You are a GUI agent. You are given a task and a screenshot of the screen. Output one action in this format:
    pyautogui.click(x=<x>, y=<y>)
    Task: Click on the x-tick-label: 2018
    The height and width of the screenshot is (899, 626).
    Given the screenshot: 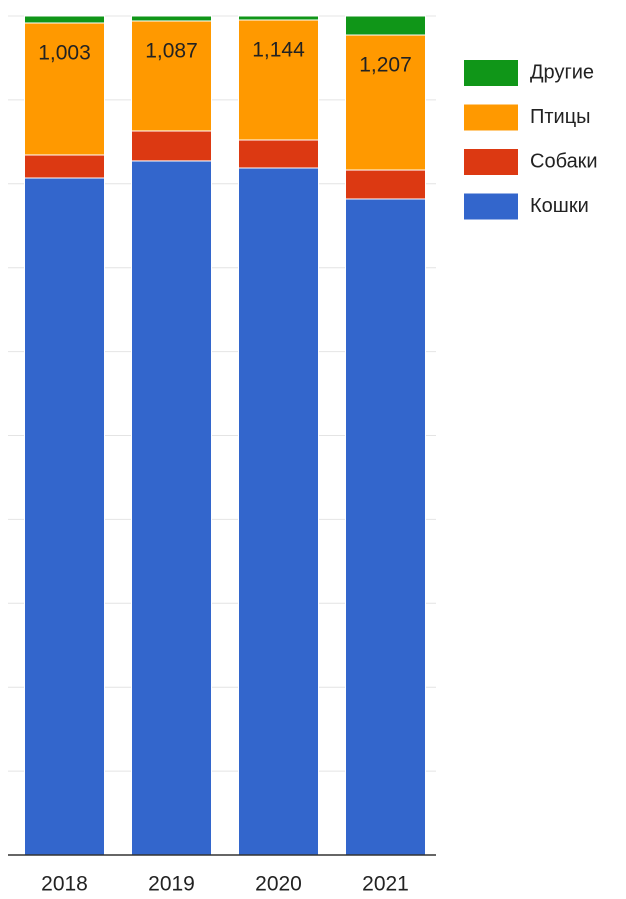 What is the action you would take?
    pyautogui.click(x=64, y=884)
    